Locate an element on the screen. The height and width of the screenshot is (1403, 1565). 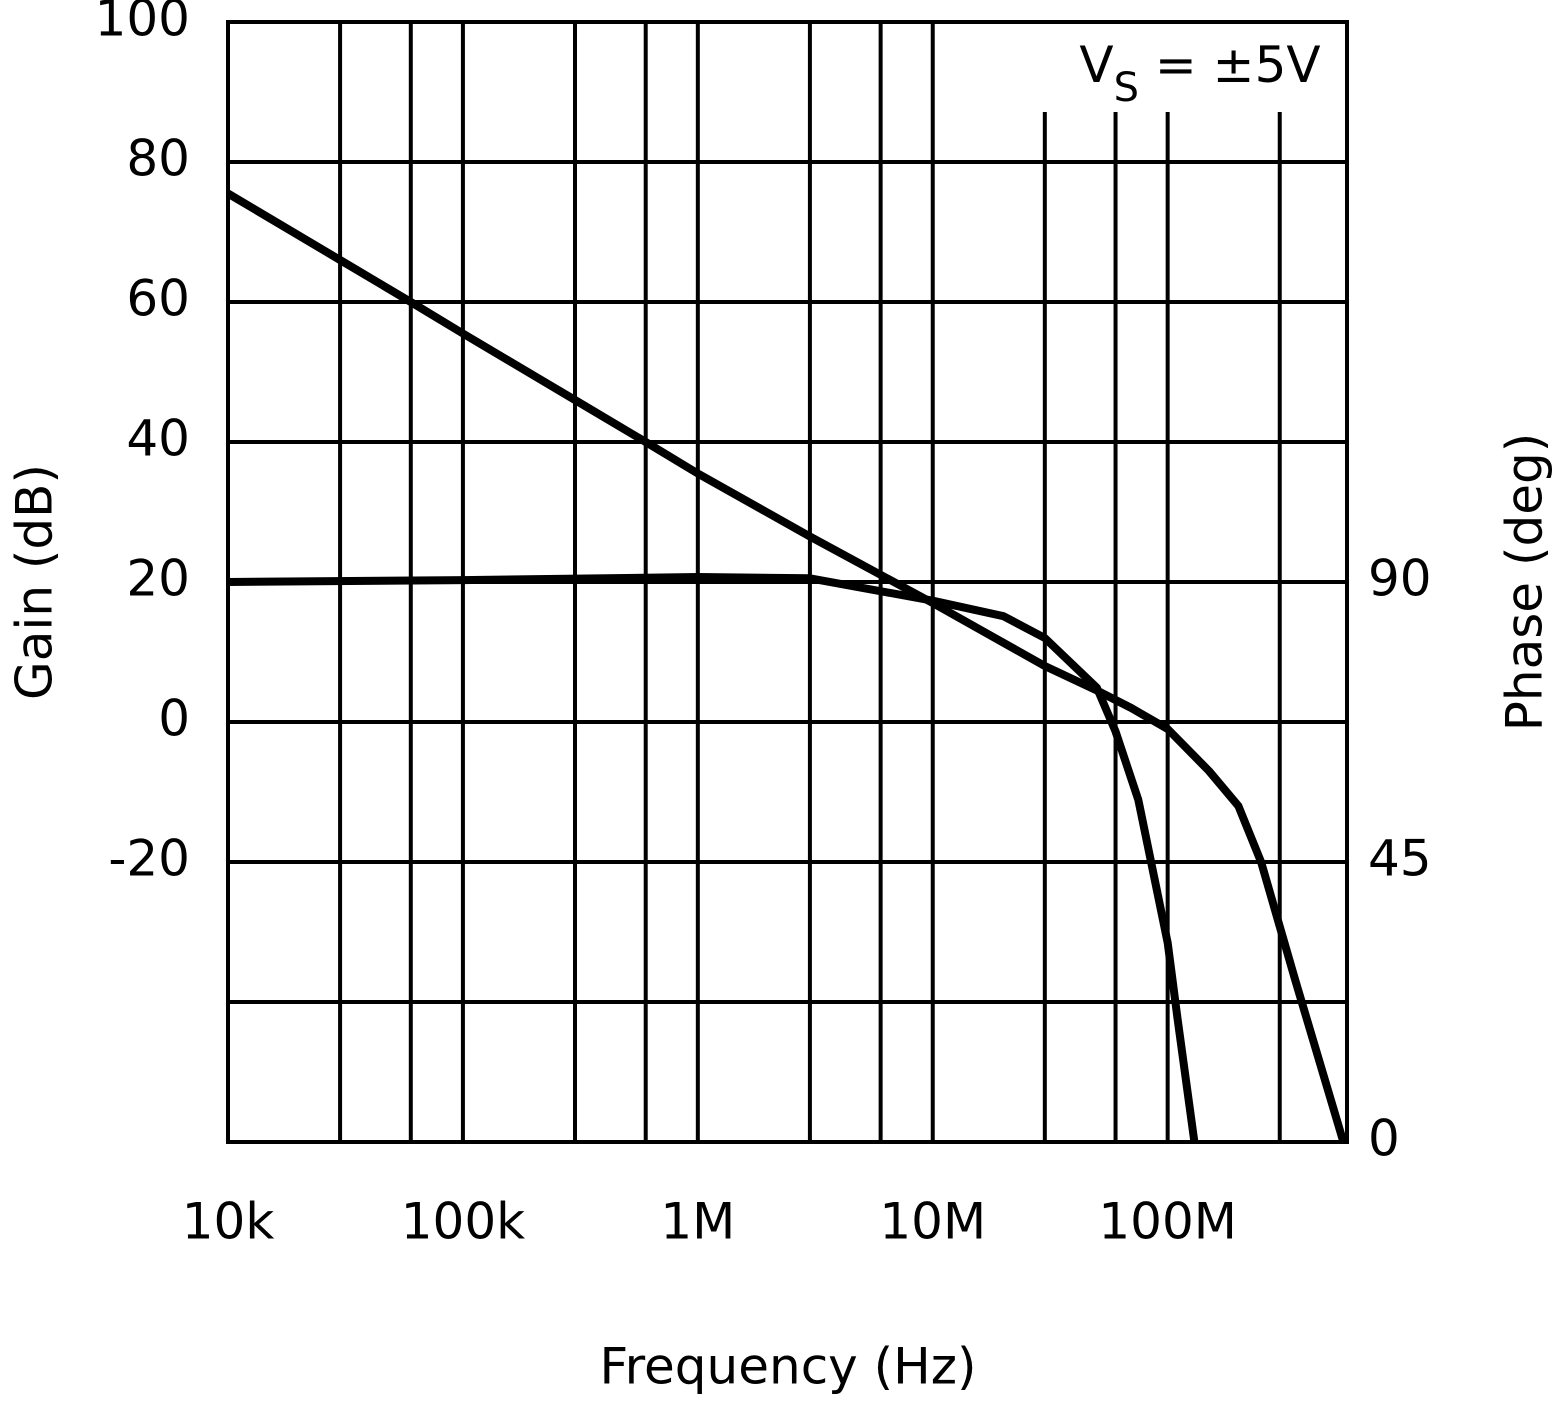
y2-axis-label: Phase (deg) is located at coordinates (1525, 582).